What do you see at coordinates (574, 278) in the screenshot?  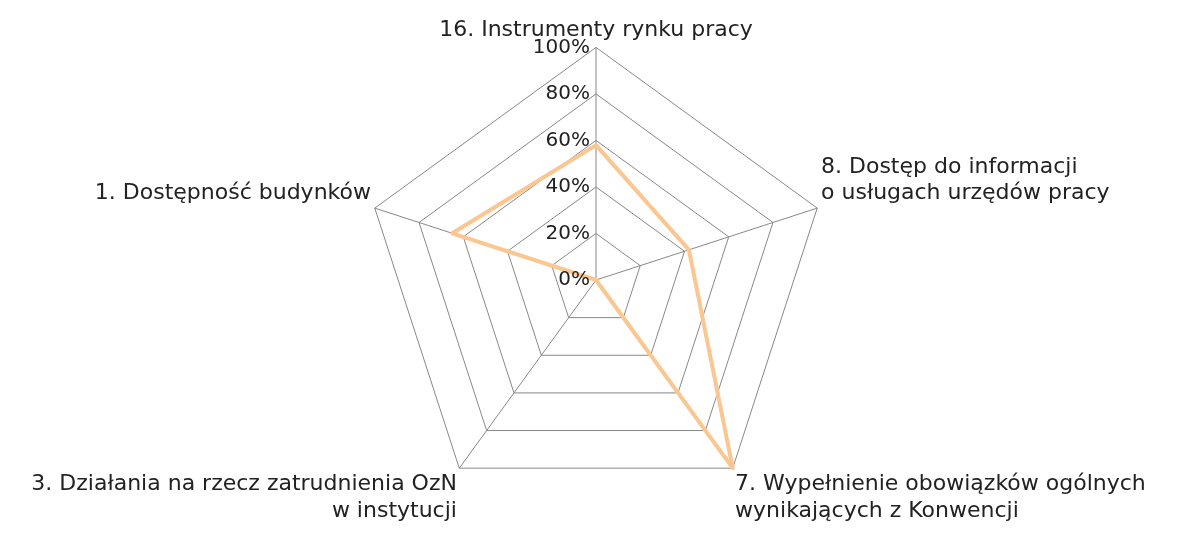 I see `y-tick-label: 0%` at bounding box center [574, 278].